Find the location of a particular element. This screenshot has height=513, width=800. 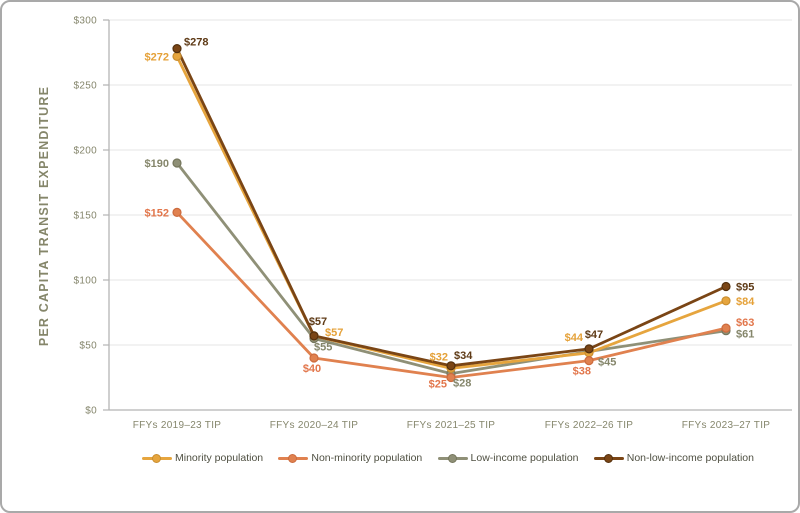

legend-label: Non-minority population is located at coordinates (367, 458).